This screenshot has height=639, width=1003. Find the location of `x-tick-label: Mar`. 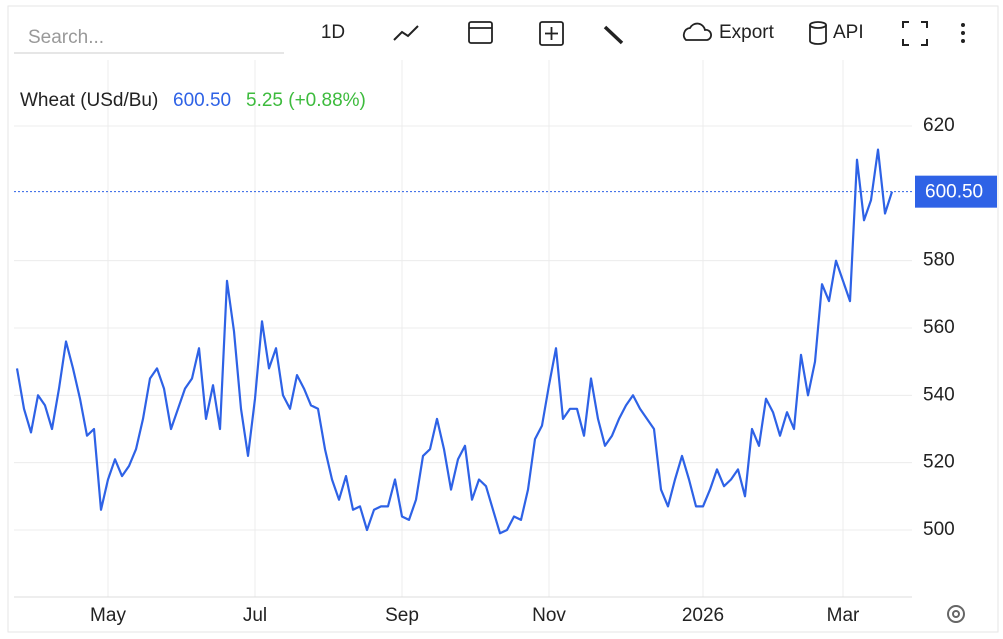

x-tick-label: Mar is located at coordinates (843, 615).